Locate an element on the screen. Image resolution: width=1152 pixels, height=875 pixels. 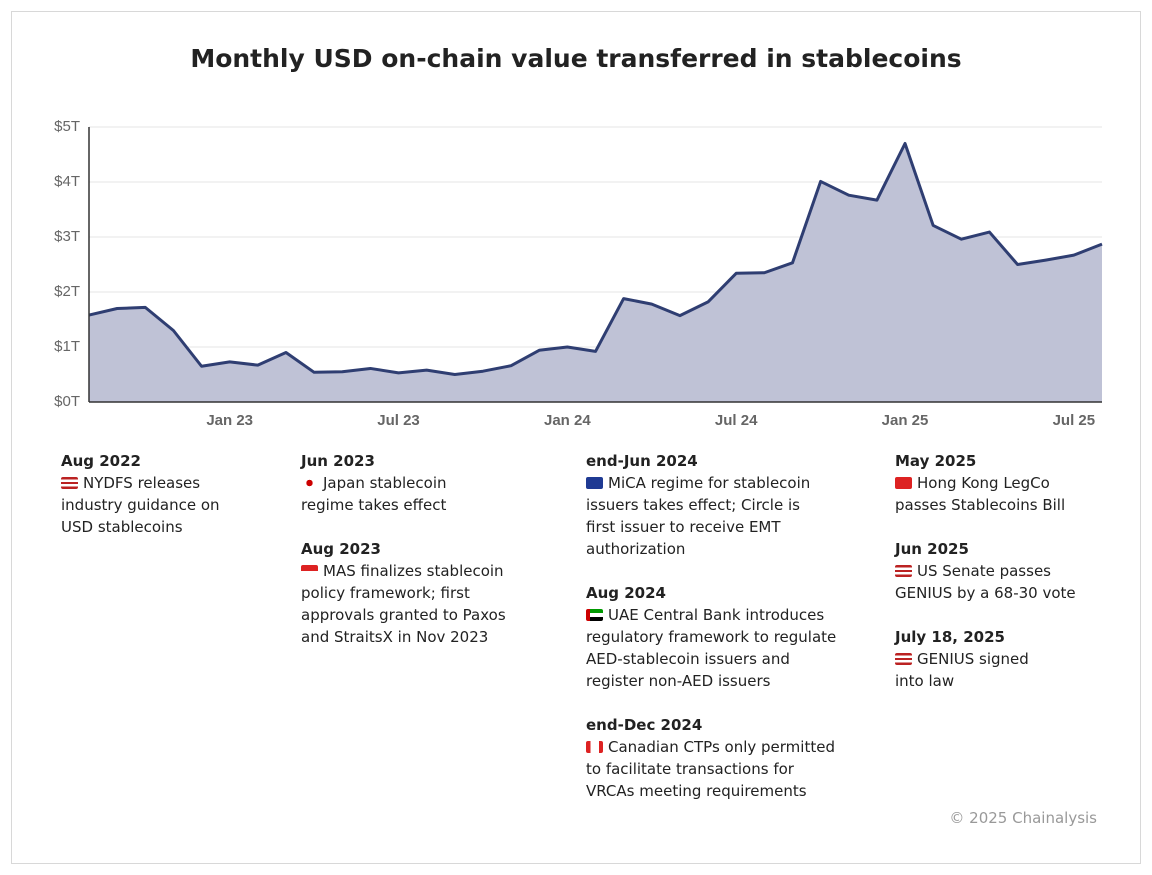
annotation-text: NYDFS releases is located at coordinates (142, 483).